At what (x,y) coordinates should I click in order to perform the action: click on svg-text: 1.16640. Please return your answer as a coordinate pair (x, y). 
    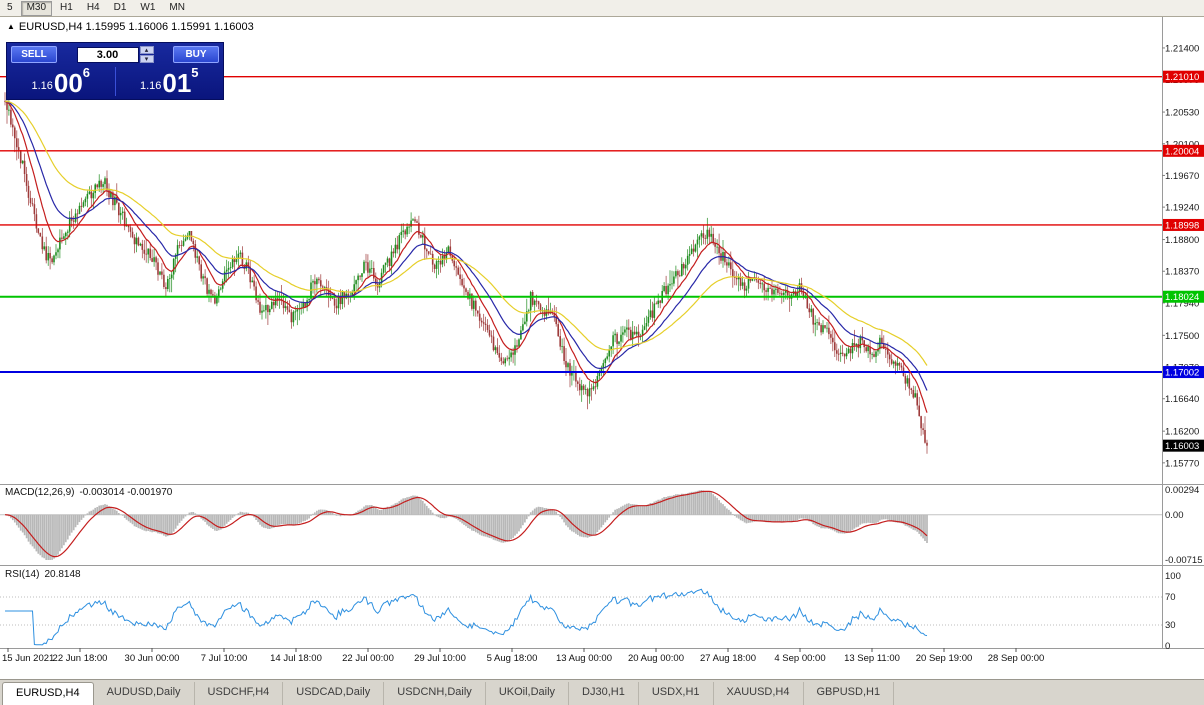
    Looking at the image, I should click on (1182, 399).